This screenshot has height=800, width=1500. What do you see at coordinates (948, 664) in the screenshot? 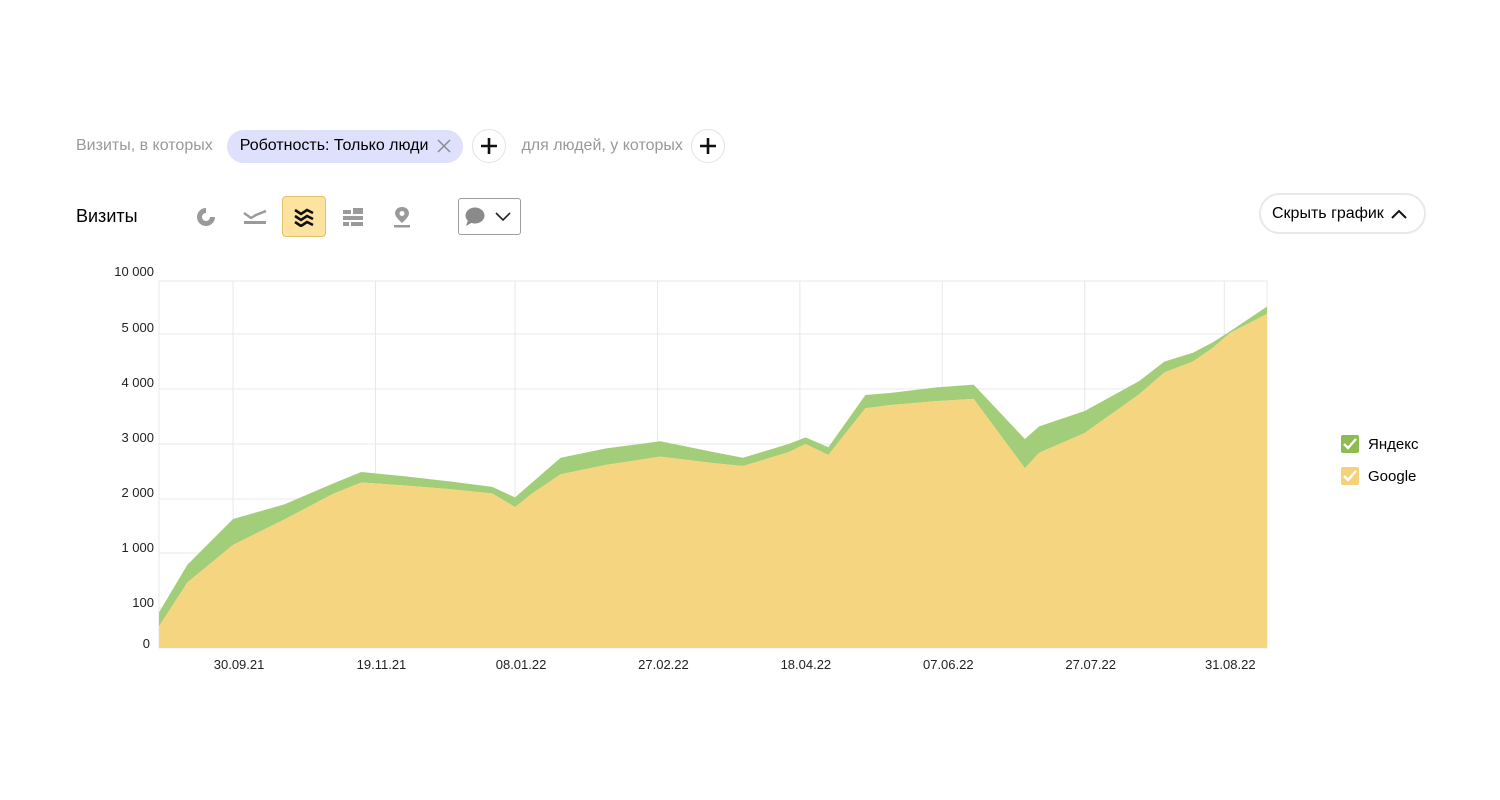
I see `x-tick-label: 07.06.22` at bounding box center [948, 664].